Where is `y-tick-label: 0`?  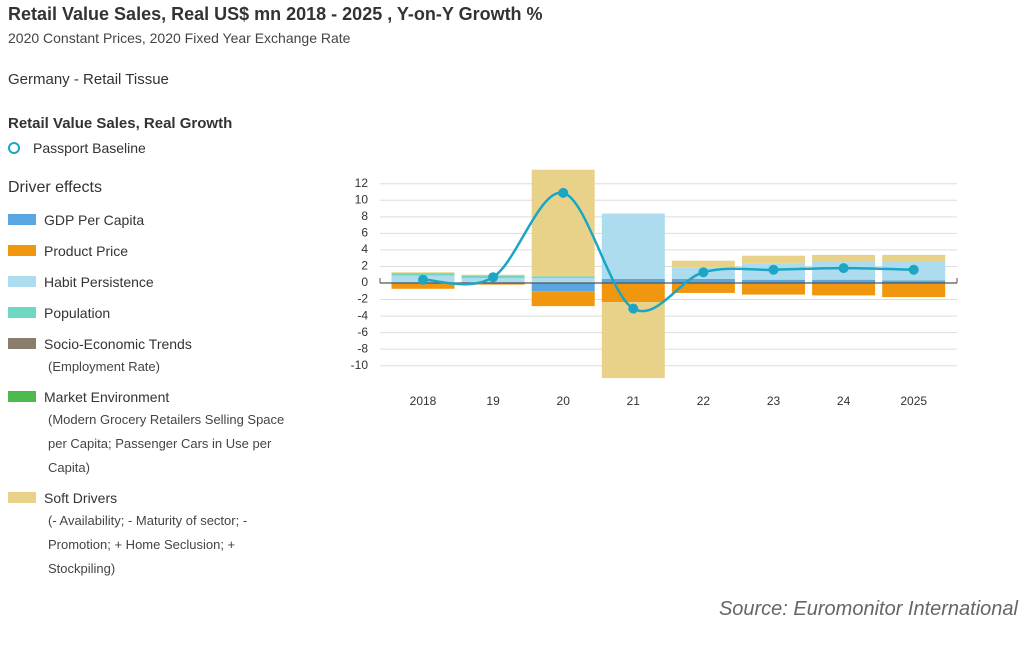 y-tick-label: 0 is located at coordinates (364, 282).